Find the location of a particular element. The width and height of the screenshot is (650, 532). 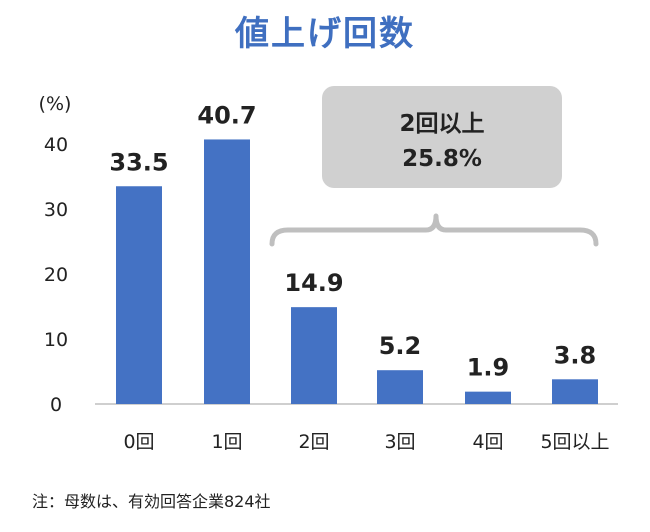

group-bracket is located at coordinates (434, 230).